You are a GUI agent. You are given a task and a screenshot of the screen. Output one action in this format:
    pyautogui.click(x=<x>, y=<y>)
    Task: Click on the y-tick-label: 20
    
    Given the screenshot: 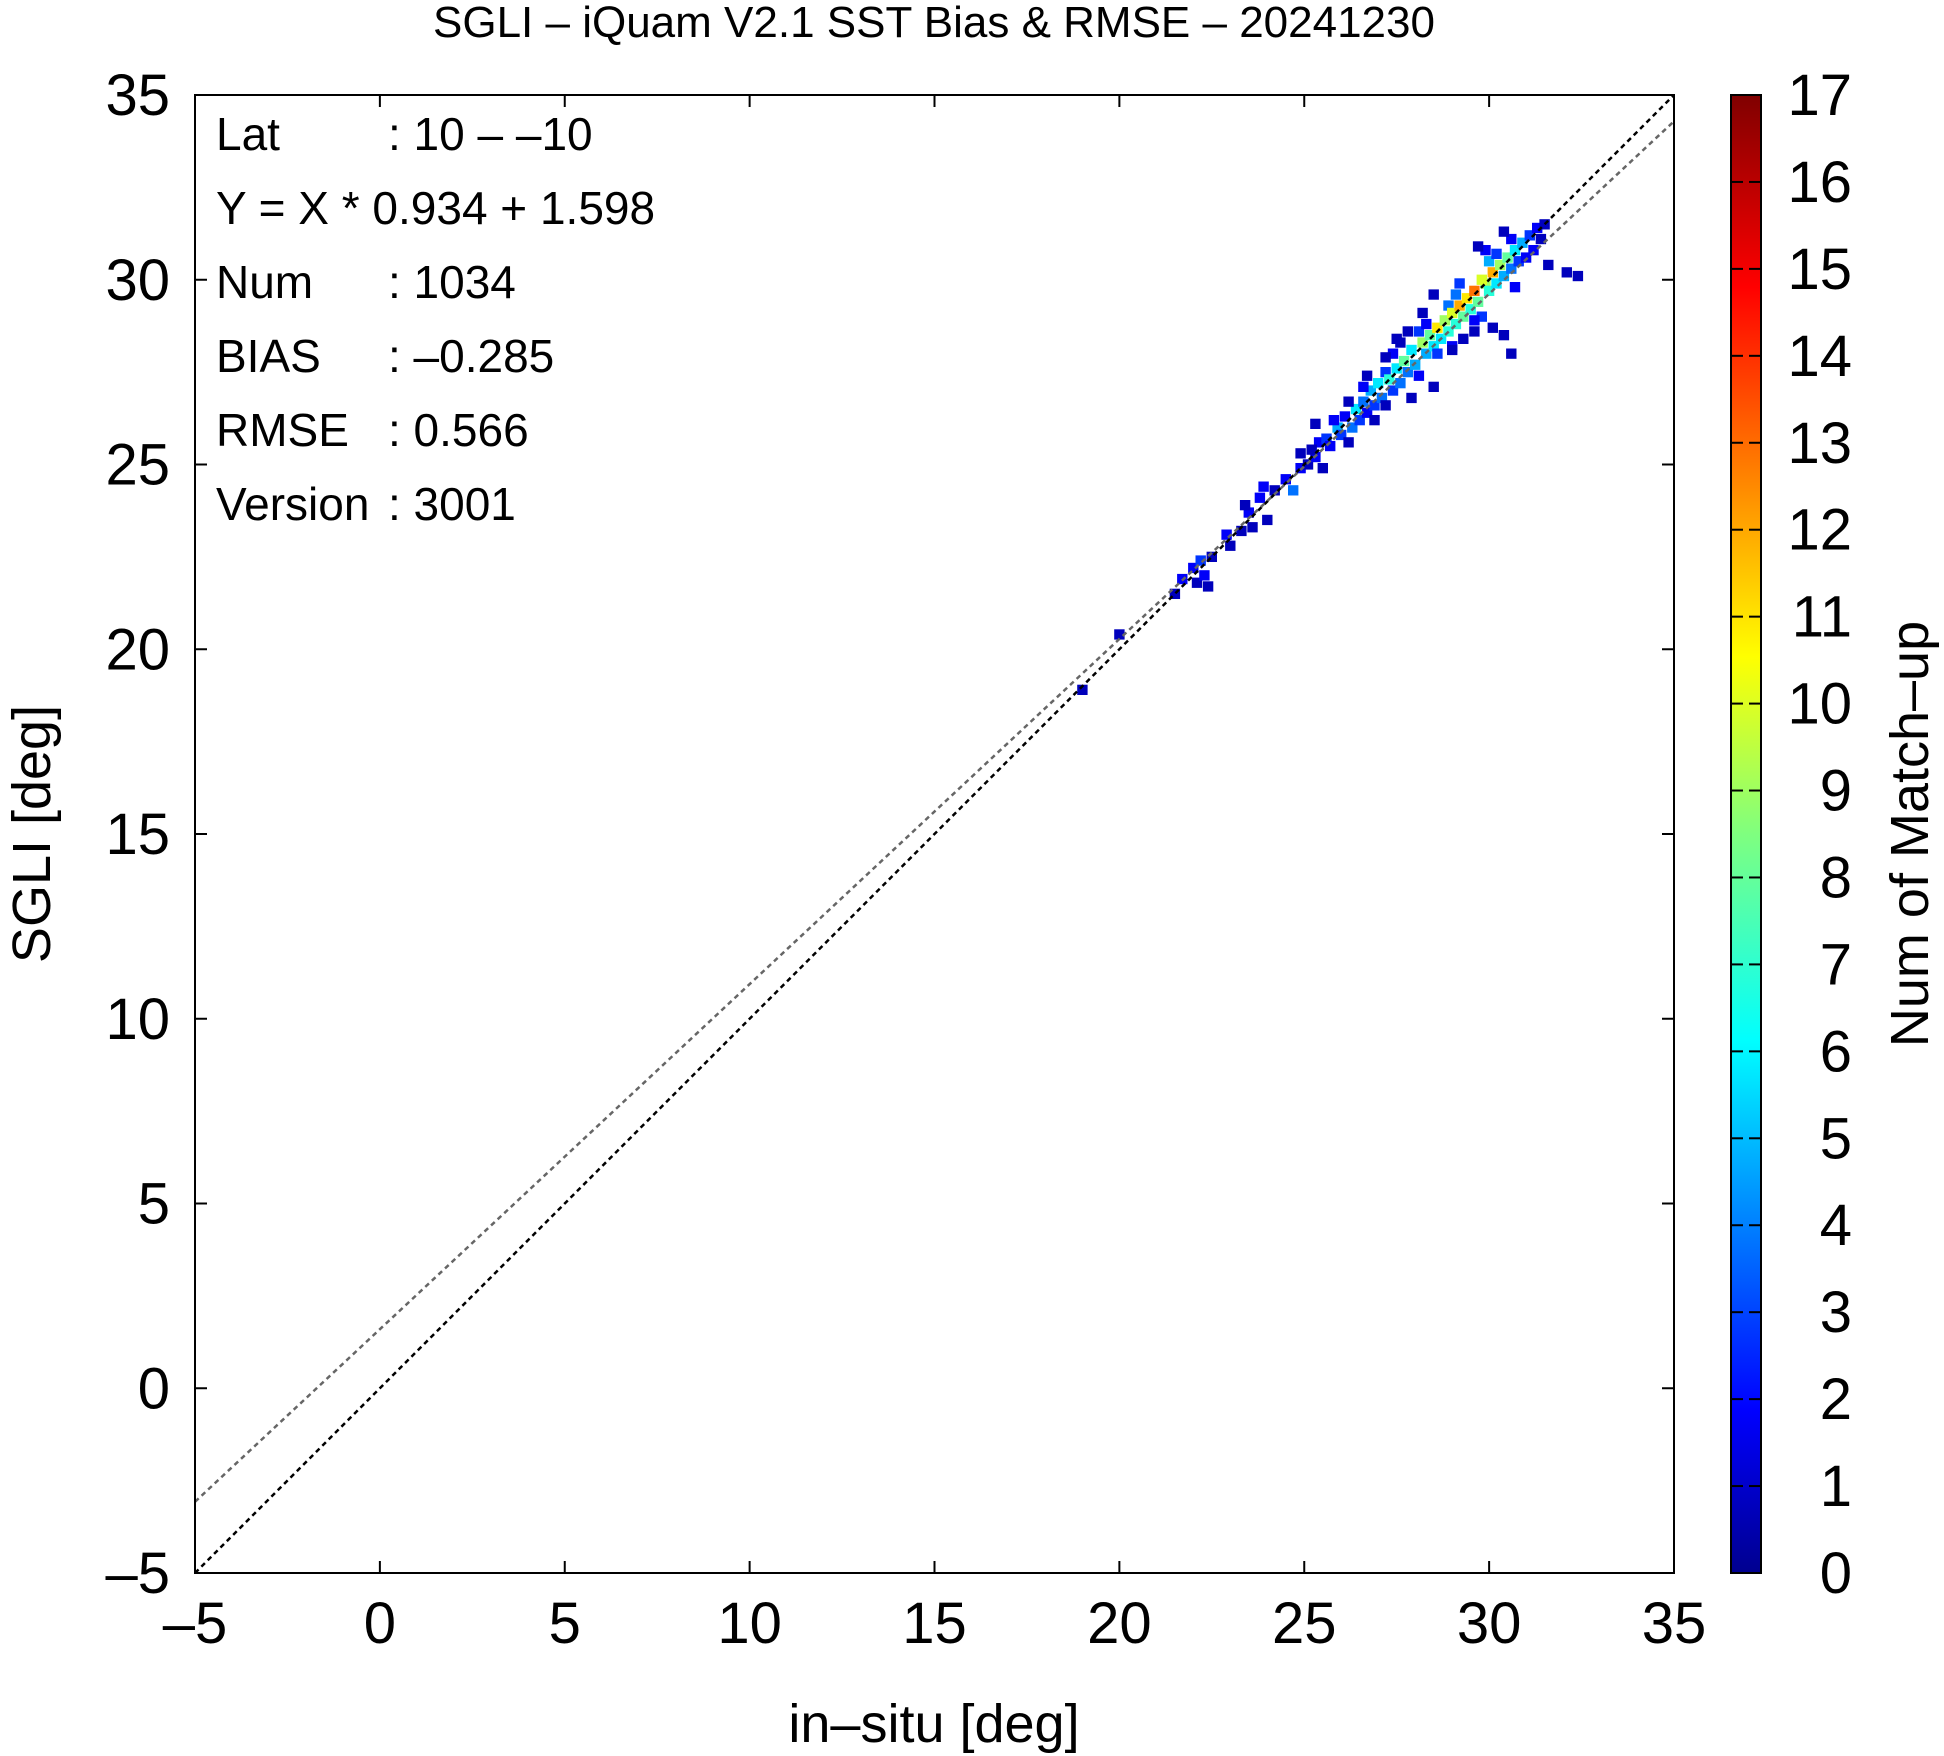 What is the action you would take?
    pyautogui.click(x=137, y=649)
    